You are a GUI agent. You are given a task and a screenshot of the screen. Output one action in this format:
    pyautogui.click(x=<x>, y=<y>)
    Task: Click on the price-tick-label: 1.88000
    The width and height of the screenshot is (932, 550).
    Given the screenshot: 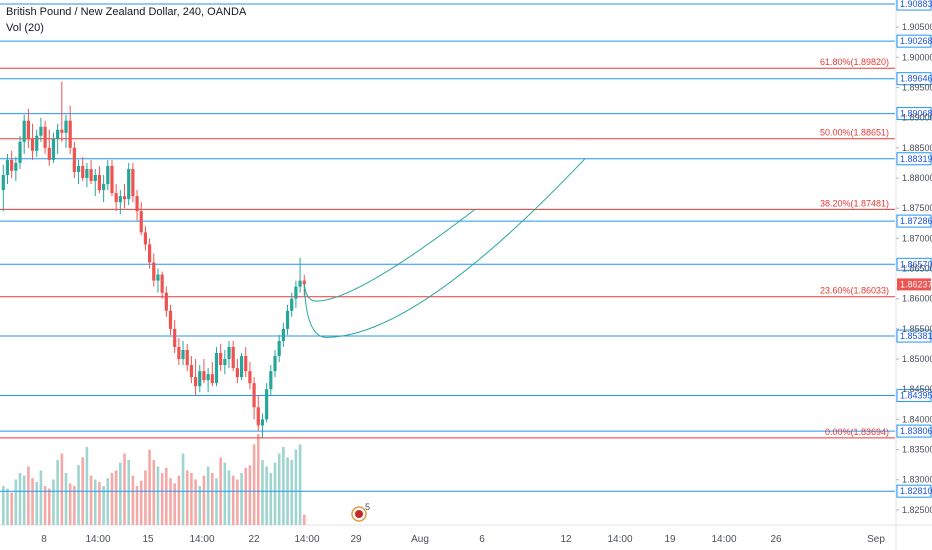 What is the action you would take?
    pyautogui.click(x=917, y=178)
    